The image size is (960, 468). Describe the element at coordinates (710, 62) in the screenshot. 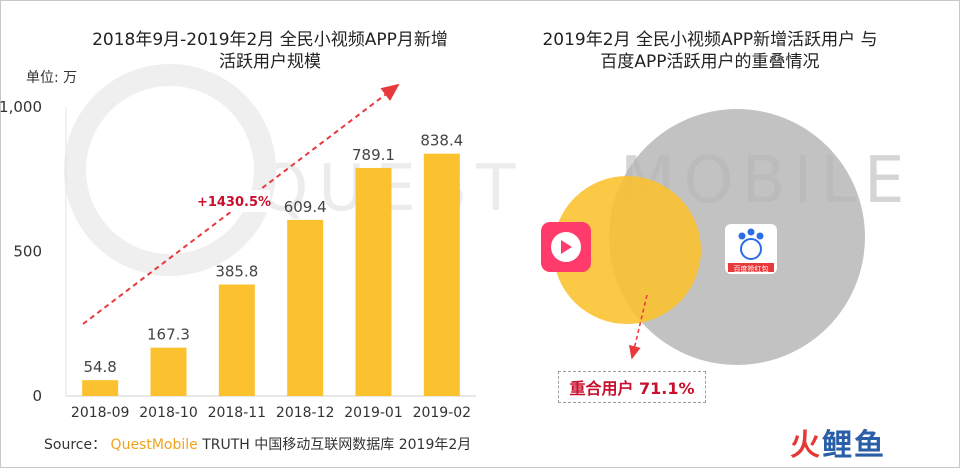

I see `venn-chart-title-line2: 百度APP活跃用户的重叠情况` at that location.